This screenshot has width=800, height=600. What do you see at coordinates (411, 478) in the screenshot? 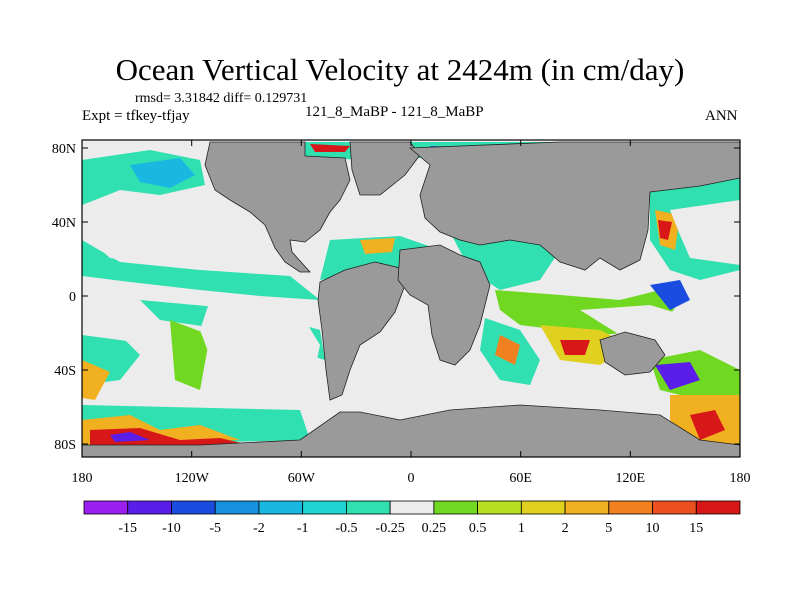
I see `lon-tick-label: 0` at bounding box center [411, 478].